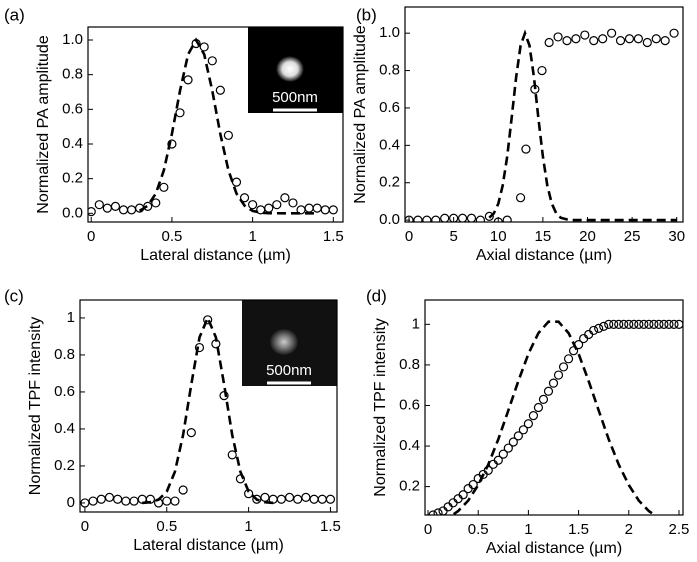 This screenshot has height=562, width=697. What do you see at coordinates (554, 548) in the screenshot?
I see `x-axis-title: Axial distance (µm)` at bounding box center [554, 548].